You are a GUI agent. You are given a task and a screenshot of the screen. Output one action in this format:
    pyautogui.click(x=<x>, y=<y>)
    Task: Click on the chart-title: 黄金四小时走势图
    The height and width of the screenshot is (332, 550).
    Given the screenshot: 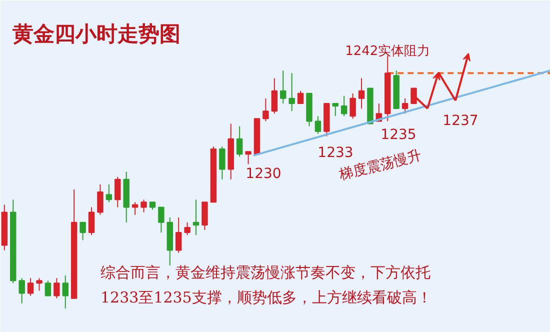 What is the action you would take?
    pyautogui.click(x=96, y=33)
    